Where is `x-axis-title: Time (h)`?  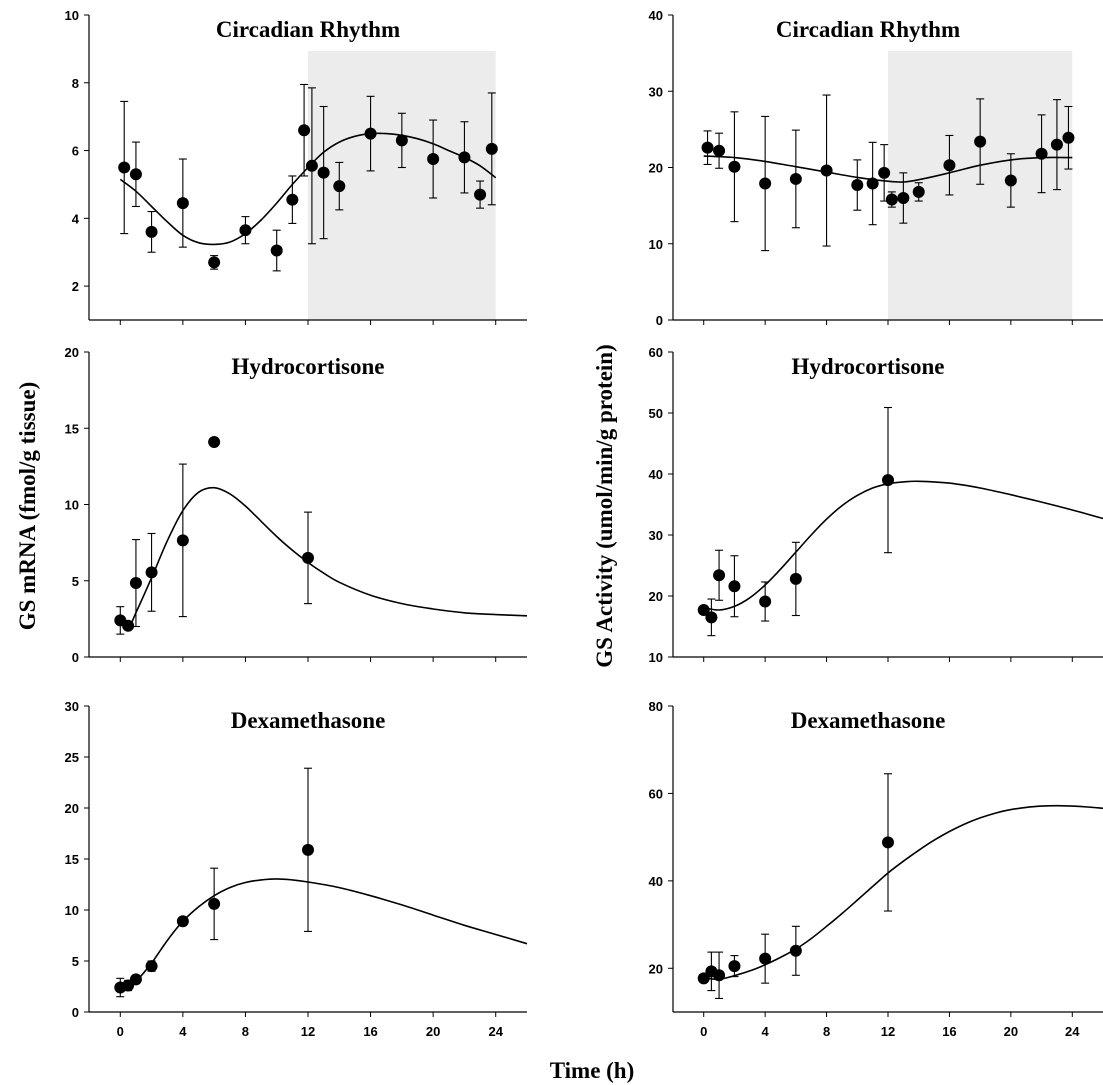
x-axis-title: Time (h) is located at coordinates (592, 1070).